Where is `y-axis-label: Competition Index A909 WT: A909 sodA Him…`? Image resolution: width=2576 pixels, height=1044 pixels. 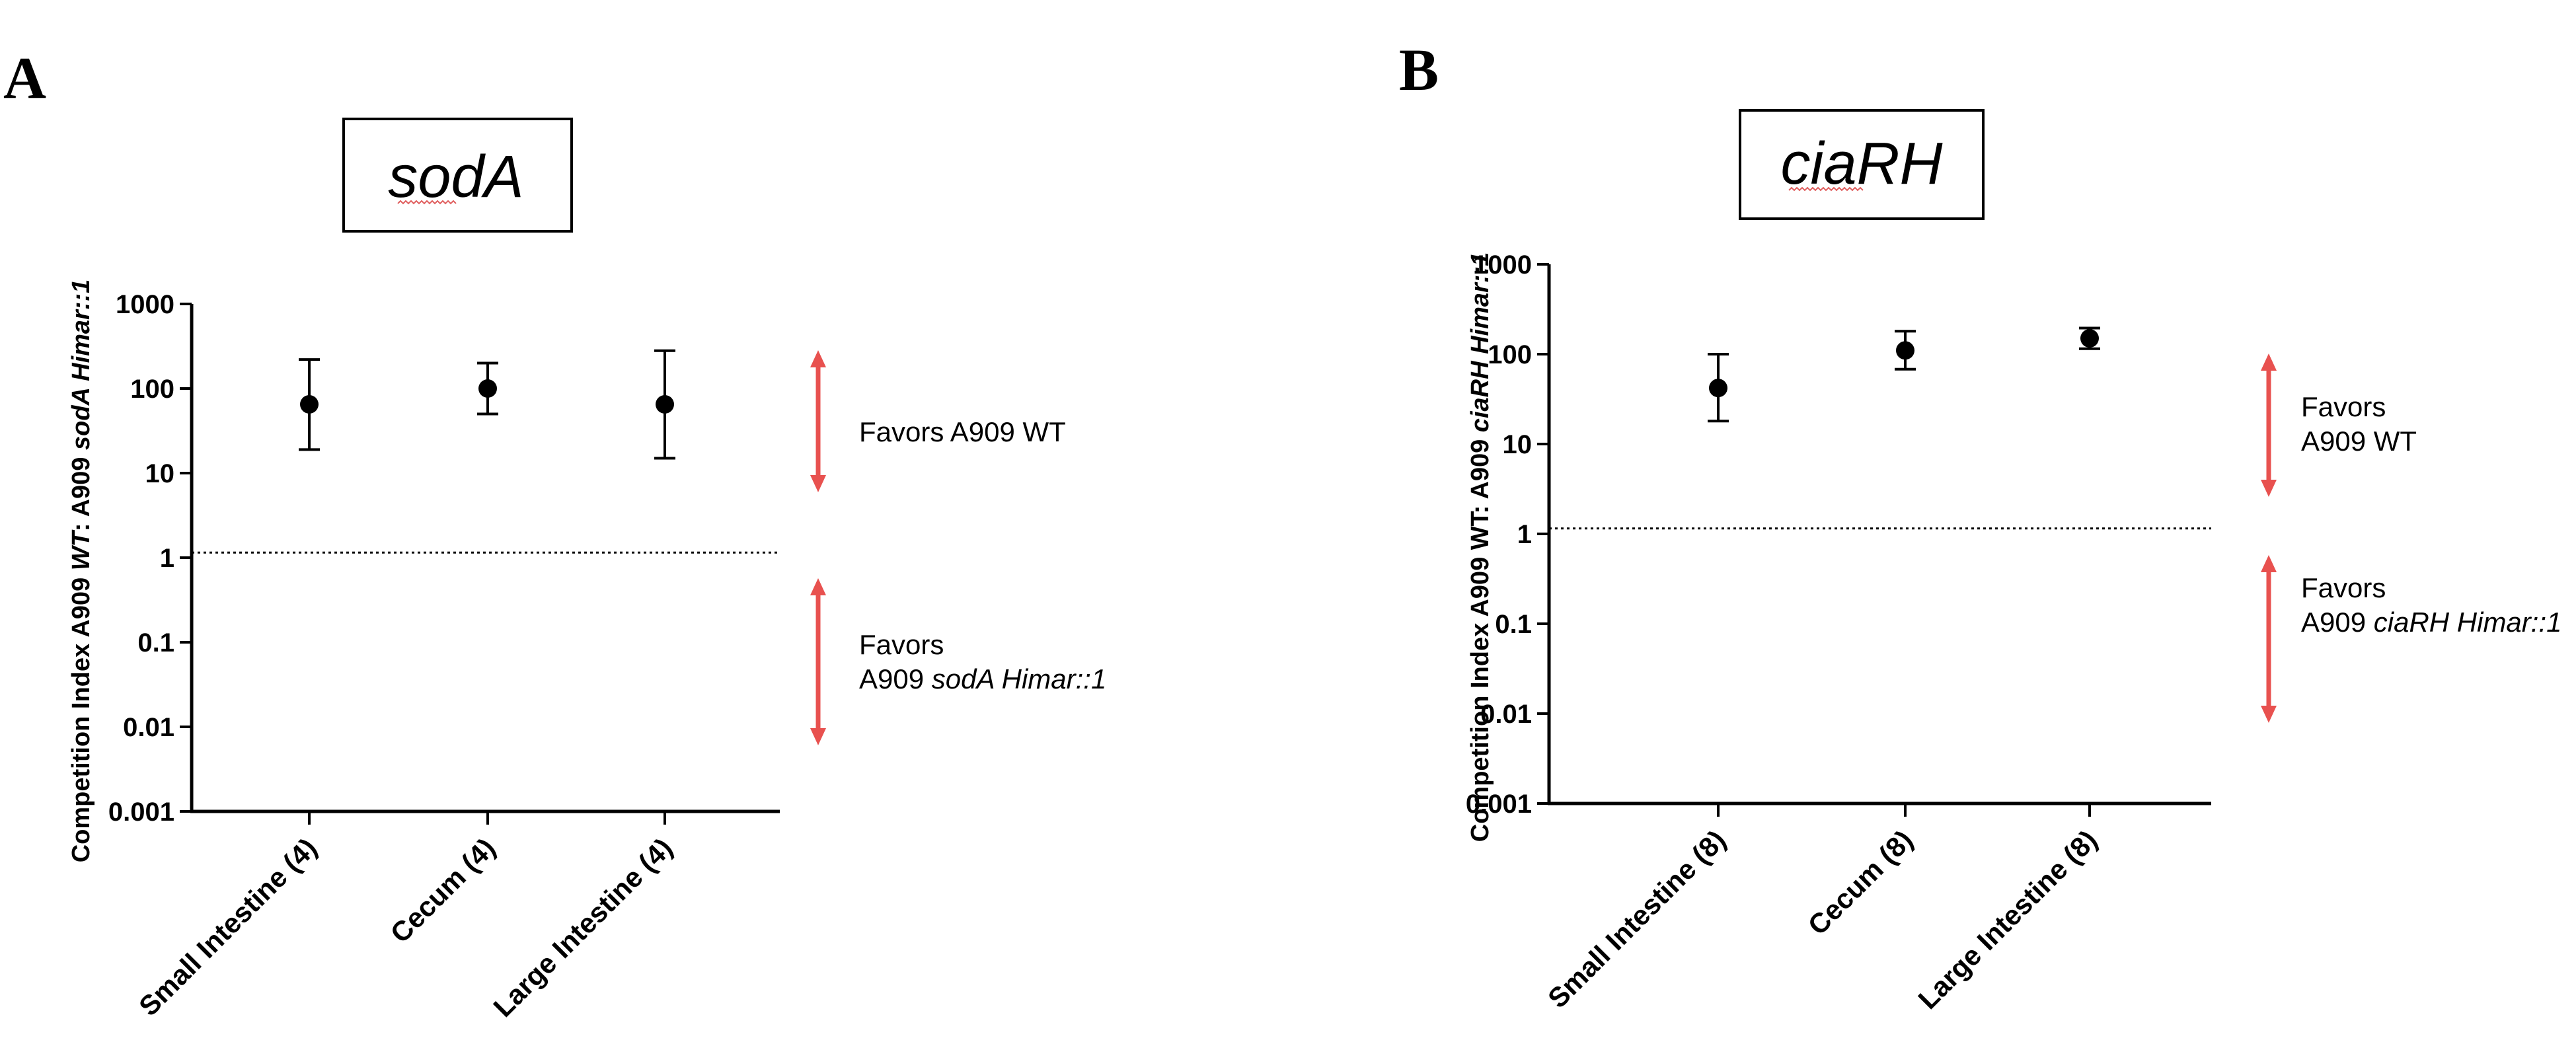 y-axis-label: Competition Index A909 WT: A909 sodA Him… is located at coordinates (81, 571).